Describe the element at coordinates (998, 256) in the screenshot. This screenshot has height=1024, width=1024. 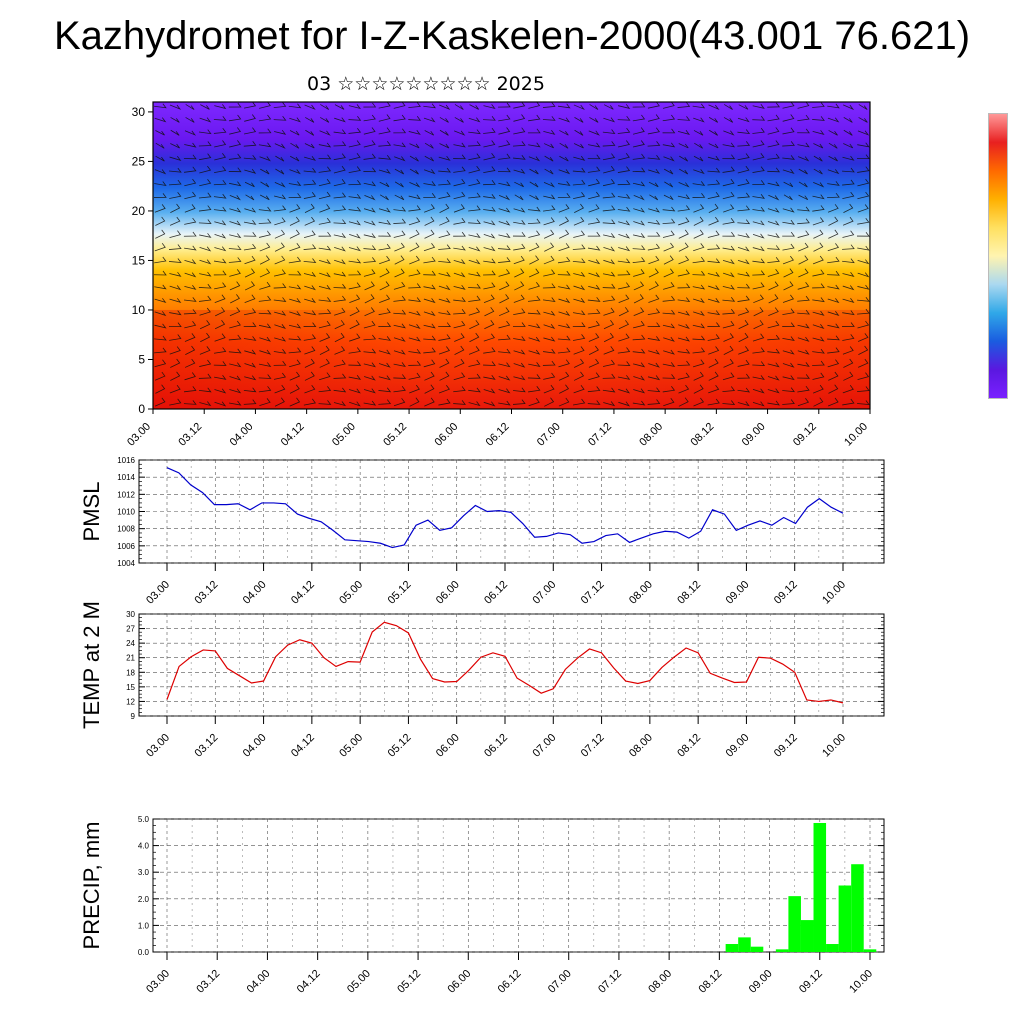
I see `colorbar` at that location.